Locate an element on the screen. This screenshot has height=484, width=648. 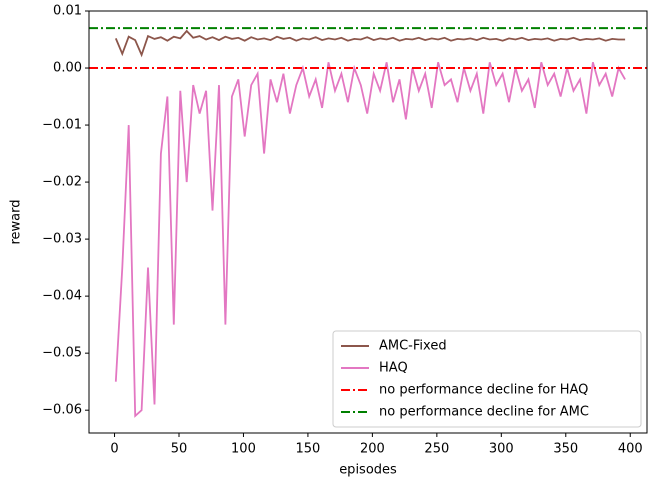
y-tick-label: 0.00 is located at coordinates (67, 68).